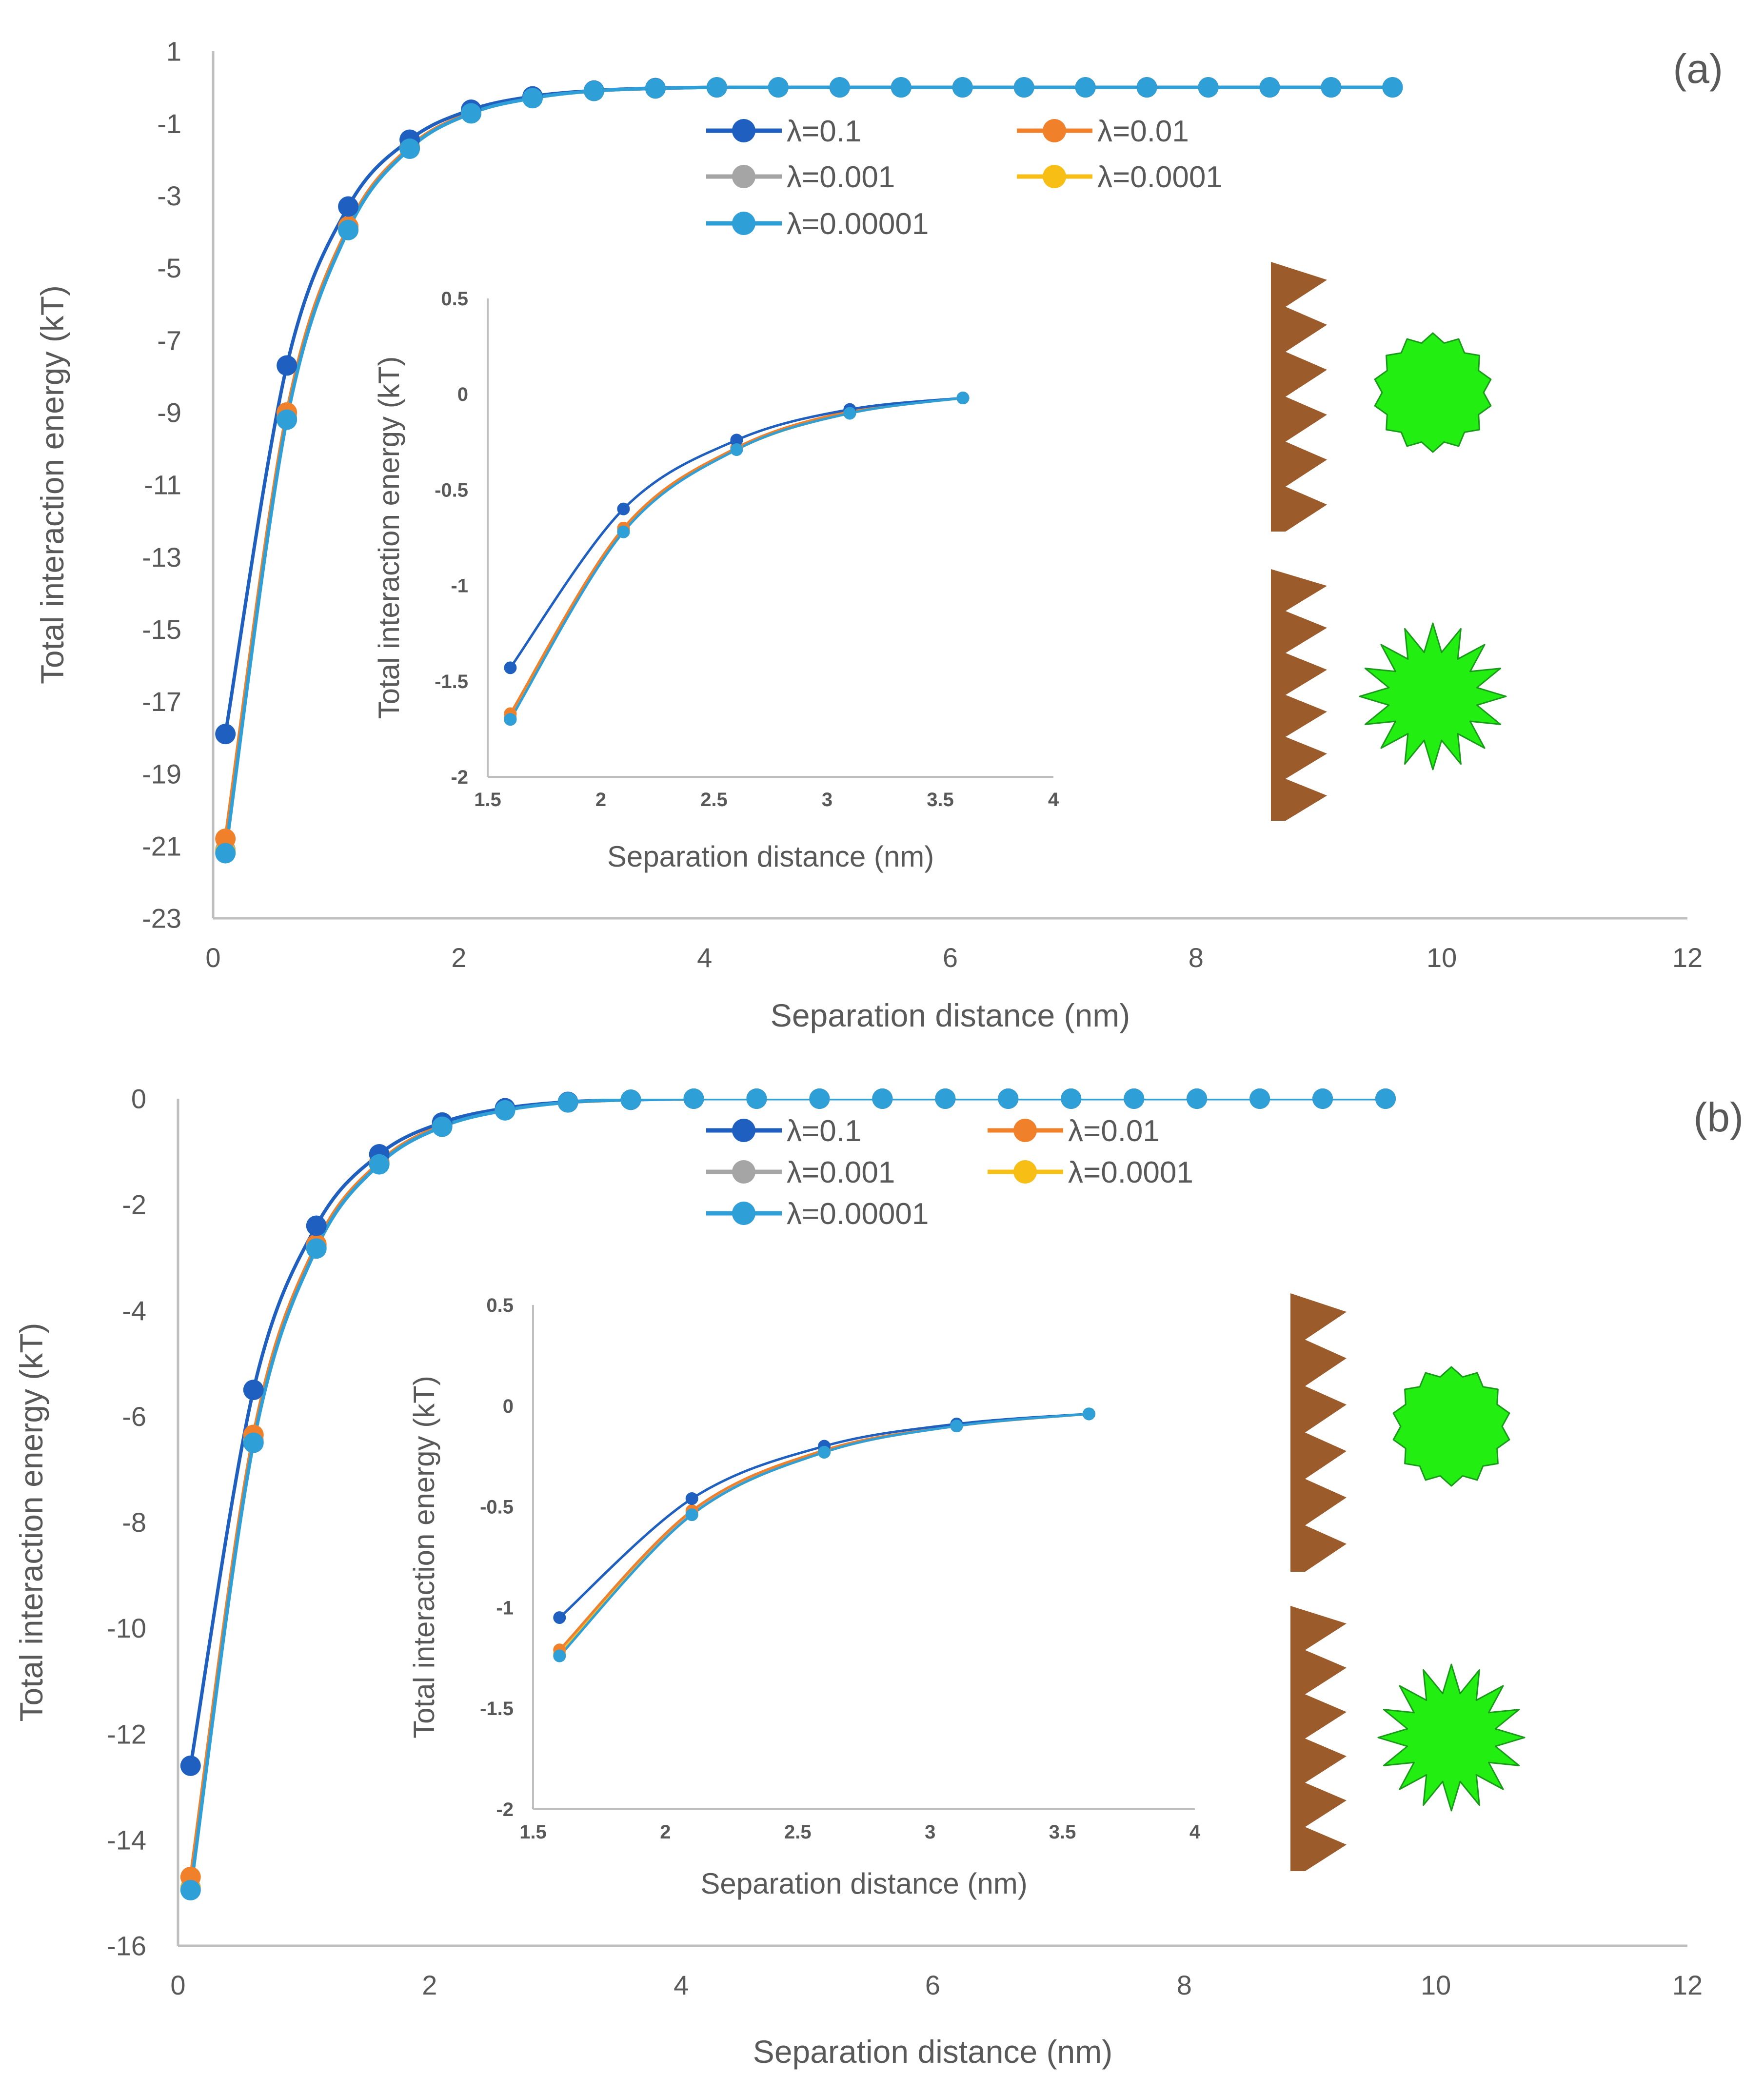  Describe the element at coordinates (134, 1310) in the screenshot. I see `y-tick-label: -4` at that location.